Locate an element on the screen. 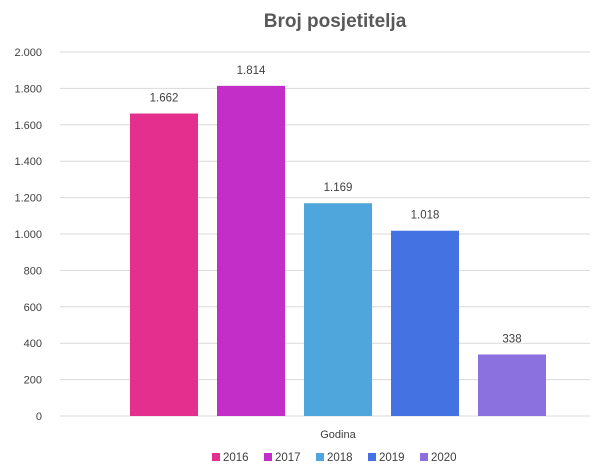  legend-label-2016: 2016 is located at coordinates (236, 458).